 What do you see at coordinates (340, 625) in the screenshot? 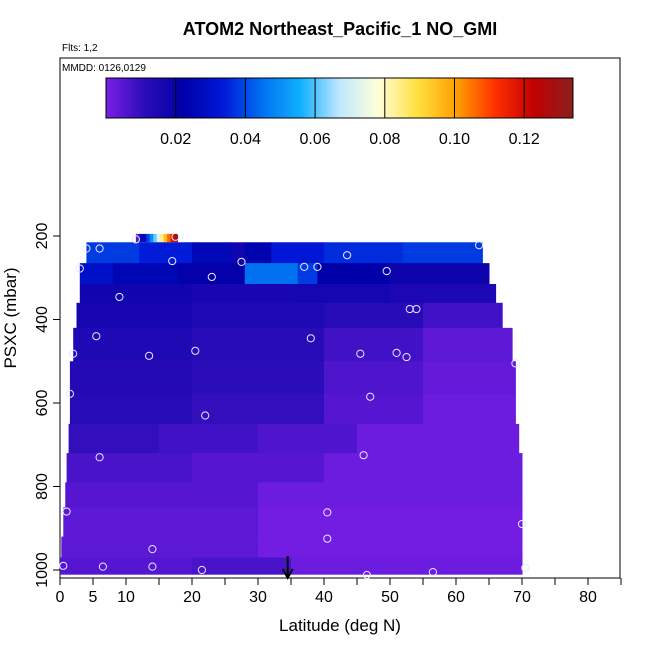
I see `x-axis-label: Latitude (deg N)` at bounding box center [340, 625].